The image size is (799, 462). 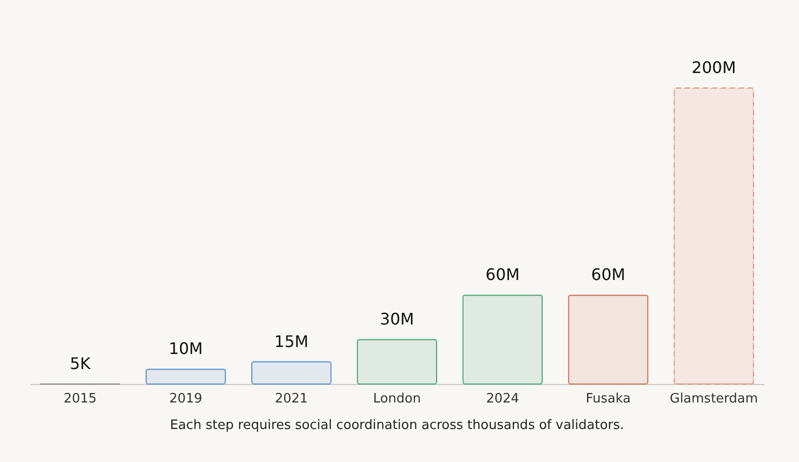 What do you see at coordinates (185, 399) in the screenshot?
I see `x-tick-label: 2019` at bounding box center [185, 399].